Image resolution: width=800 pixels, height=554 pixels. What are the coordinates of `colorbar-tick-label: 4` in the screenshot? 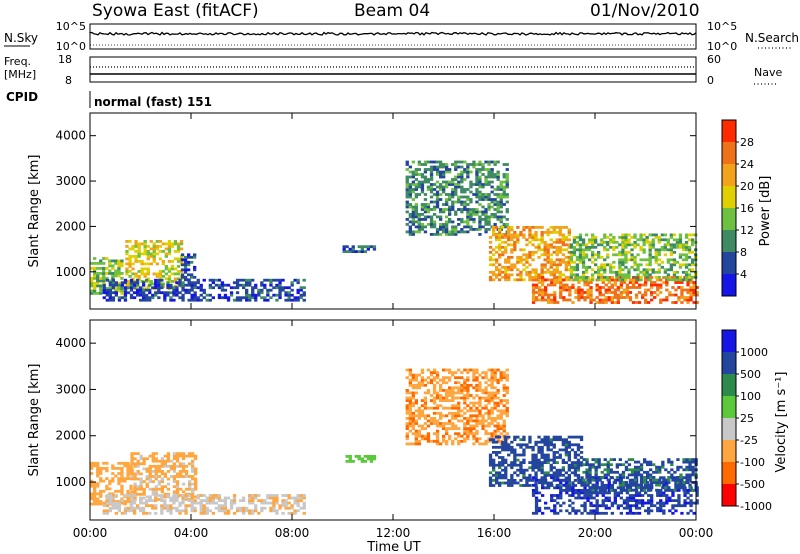 It's located at (743, 274).